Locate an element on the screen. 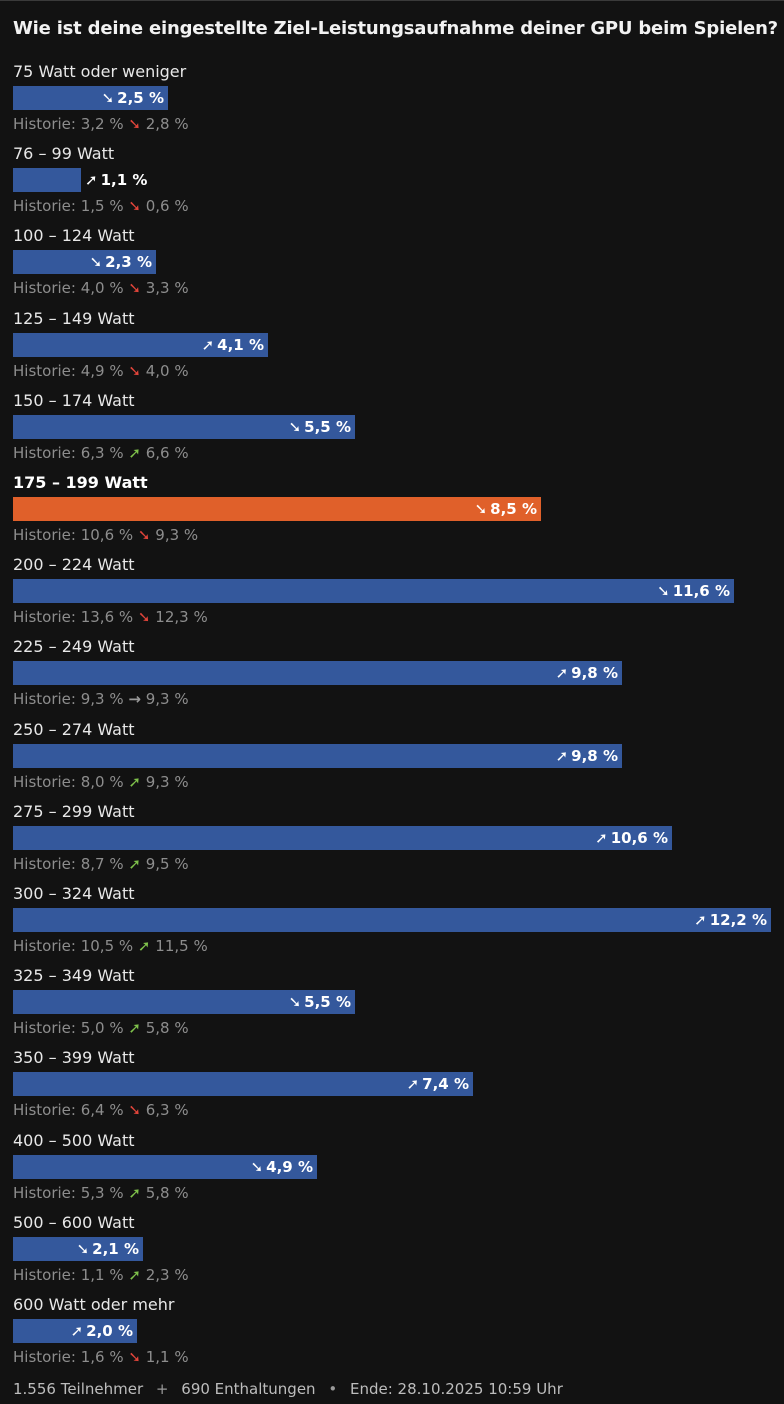  history-previous: 6,3 % is located at coordinates (102, 453).